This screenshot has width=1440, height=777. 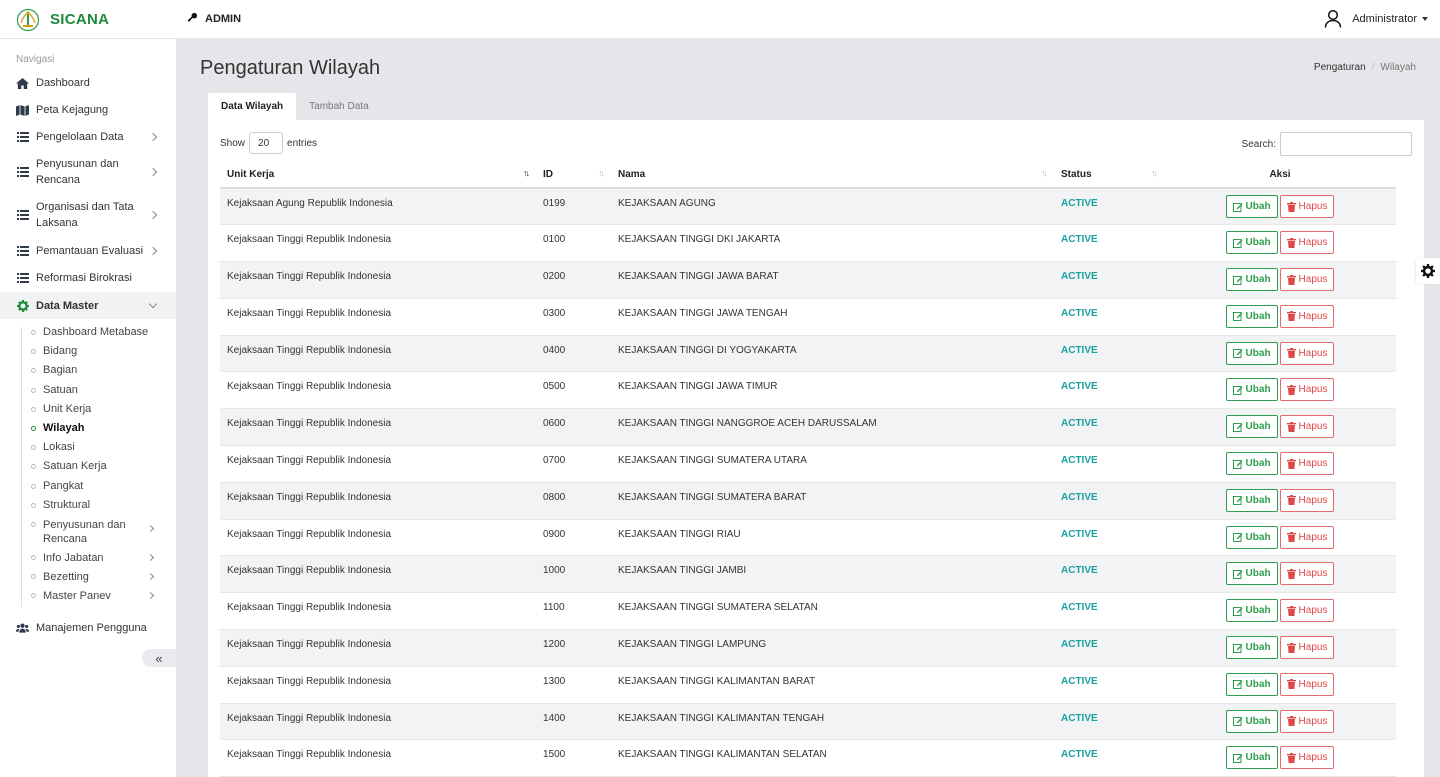 What do you see at coordinates (573, 175) in the screenshot?
I see `column-header-id: ID ↑↓` at bounding box center [573, 175].